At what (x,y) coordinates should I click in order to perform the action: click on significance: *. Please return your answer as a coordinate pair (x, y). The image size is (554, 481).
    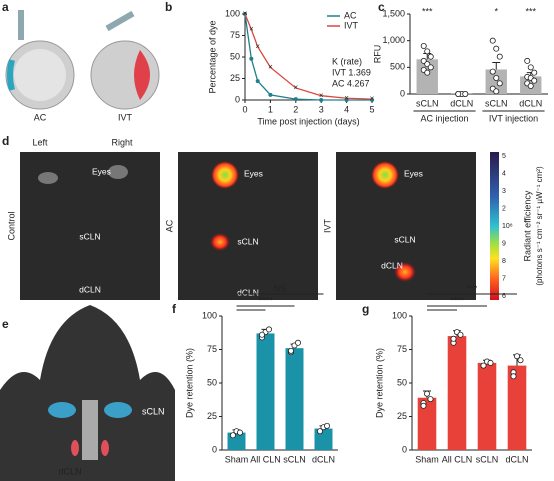
    Looking at the image, I should click on (496, 11).